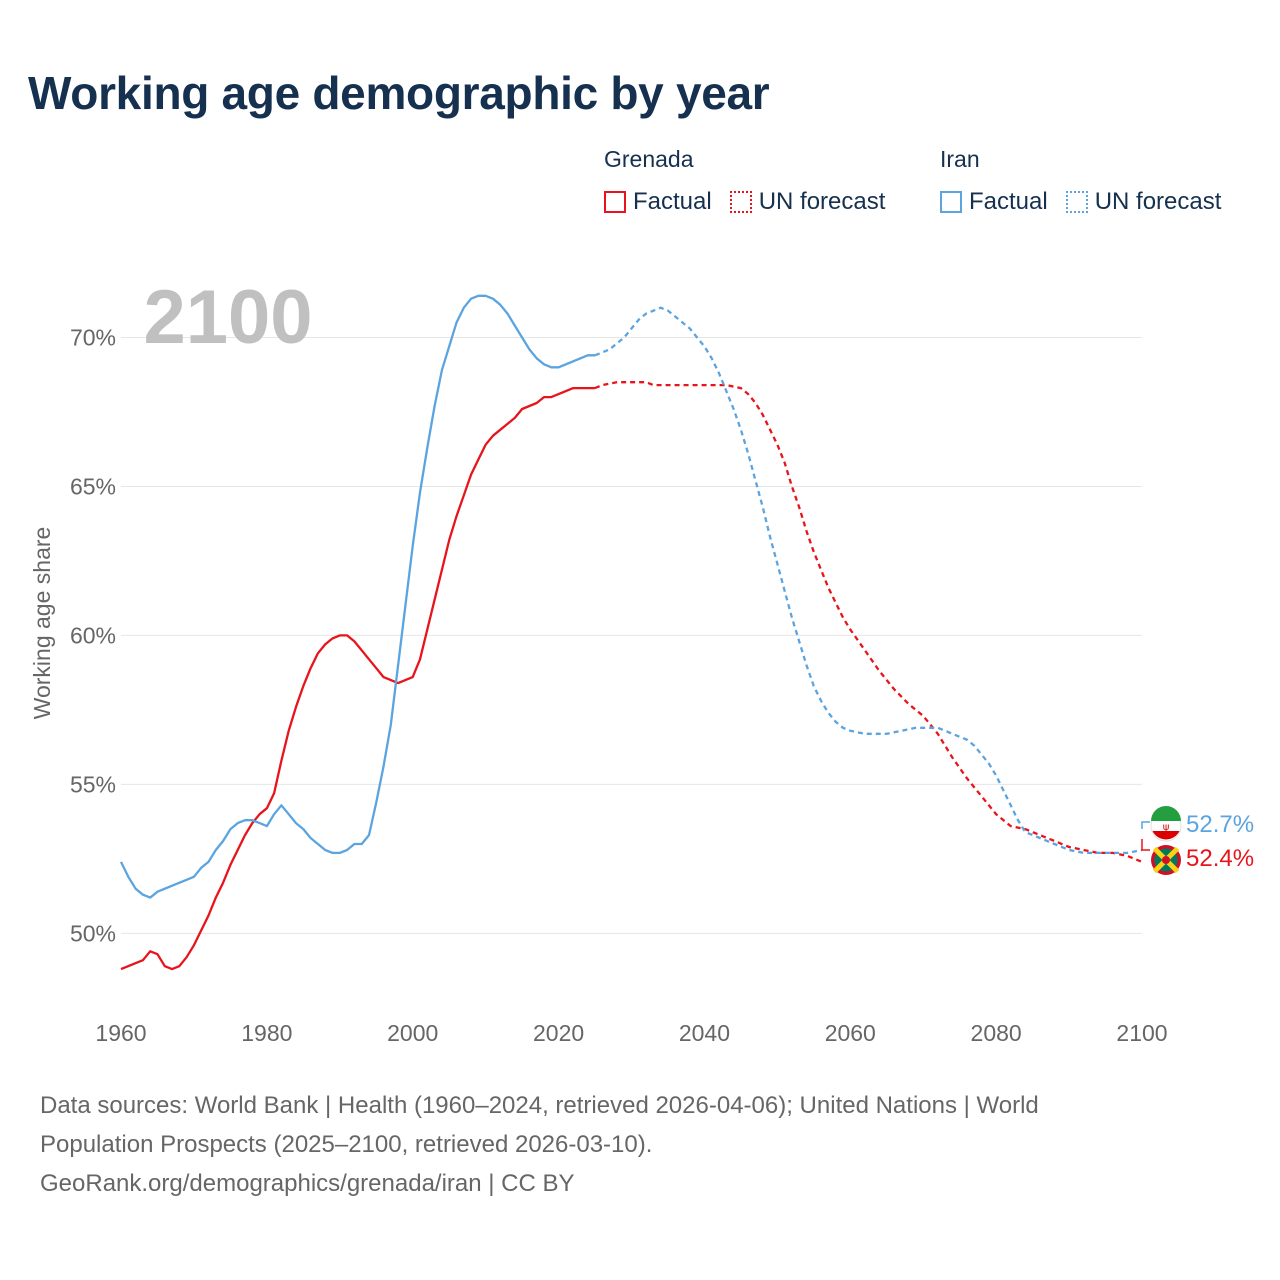 This screenshot has height=1280, width=1280. I want to click on end-label-grenada: 52.4%, so click(1220, 858).